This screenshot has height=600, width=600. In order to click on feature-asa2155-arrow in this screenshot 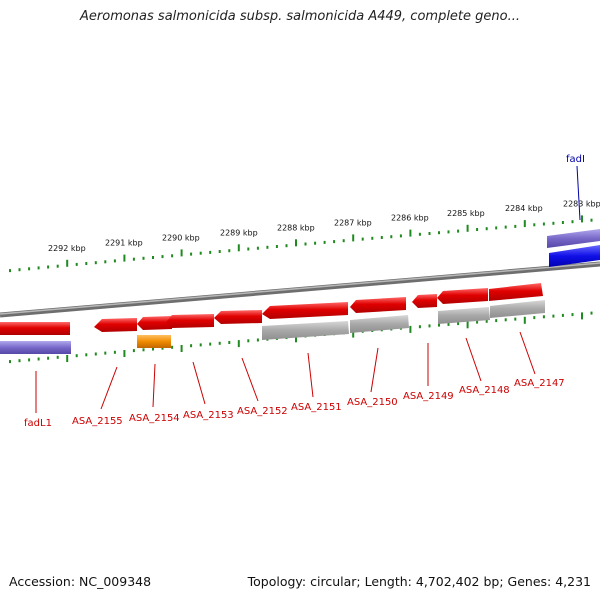, I will do `click(115, 325)`.